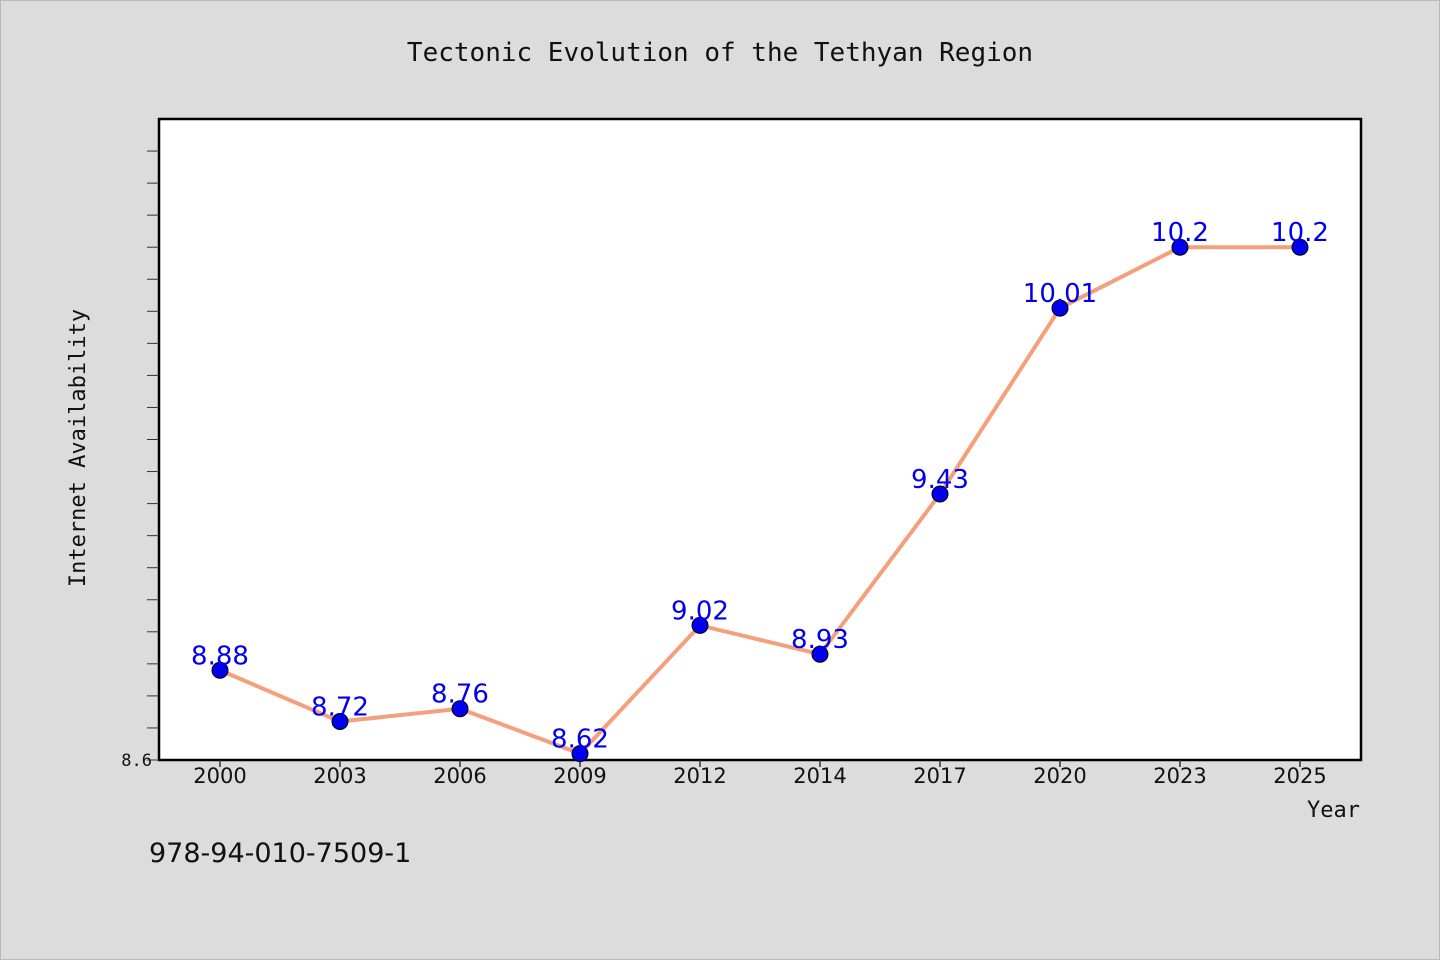 The width and height of the screenshot is (1440, 960). Describe the element at coordinates (340, 708) in the screenshot. I see `data-label: 8.72` at that location.